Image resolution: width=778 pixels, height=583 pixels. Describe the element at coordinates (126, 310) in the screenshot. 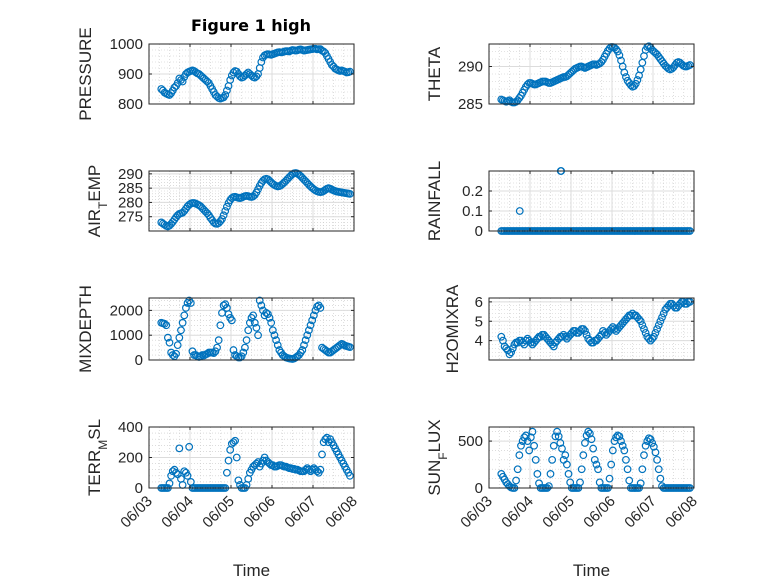

I see `y-tick-label: 2000` at that location.